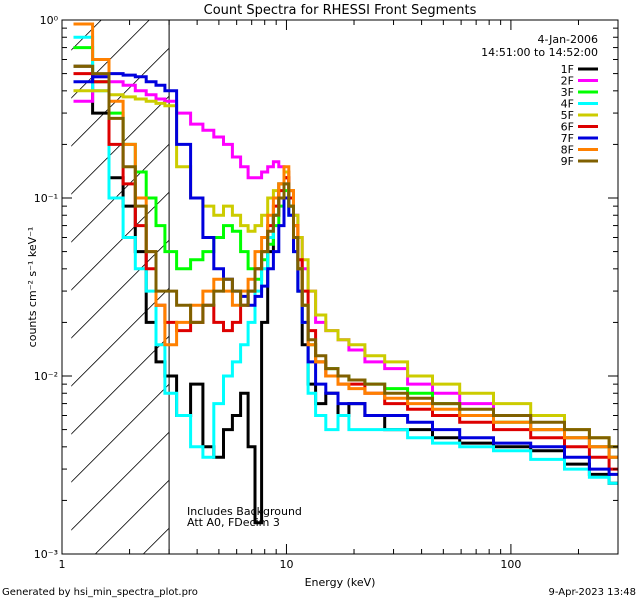 Image resolution: width=640 pixels, height=600 pixels. What do you see at coordinates (233, 522) in the screenshot?
I see `annotation-attenuator: Att A0, FDecim 3` at bounding box center [233, 522].